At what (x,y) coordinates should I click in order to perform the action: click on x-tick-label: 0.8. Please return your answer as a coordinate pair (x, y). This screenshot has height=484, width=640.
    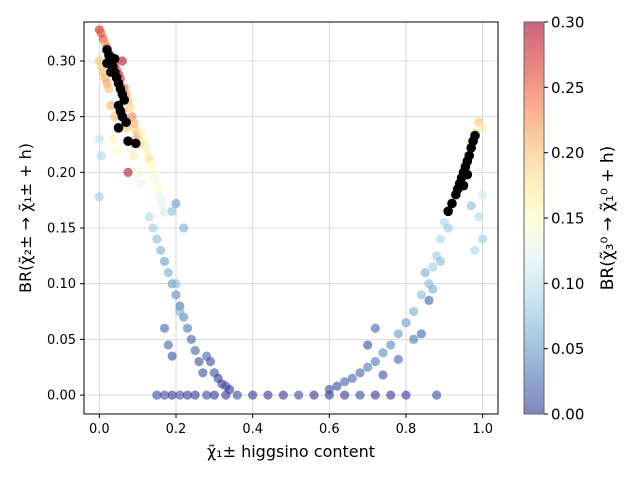
    Looking at the image, I should click on (406, 429).